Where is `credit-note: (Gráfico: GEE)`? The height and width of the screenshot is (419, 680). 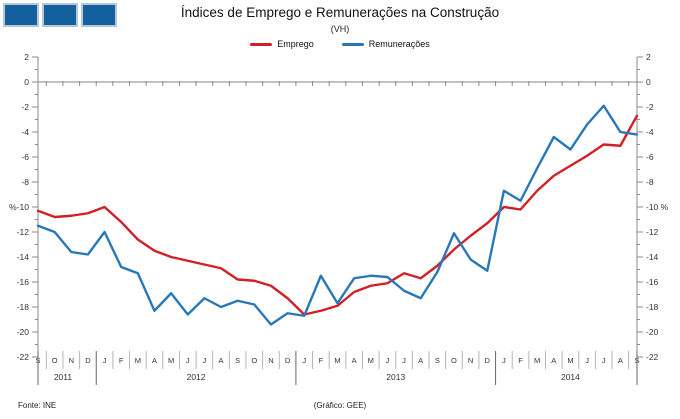
credit-note: (Gráfico: GEE) is located at coordinates (340, 405).